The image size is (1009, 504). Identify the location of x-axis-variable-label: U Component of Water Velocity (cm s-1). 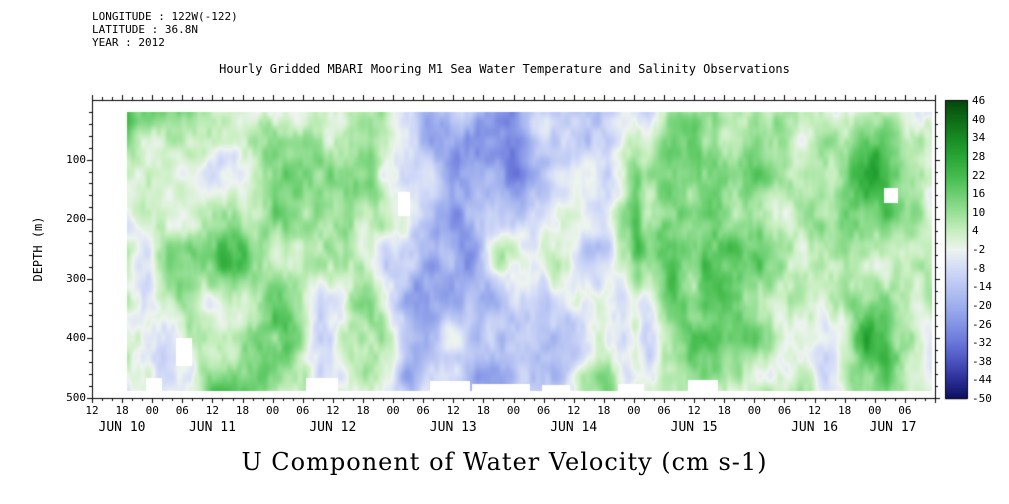
(504, 462).